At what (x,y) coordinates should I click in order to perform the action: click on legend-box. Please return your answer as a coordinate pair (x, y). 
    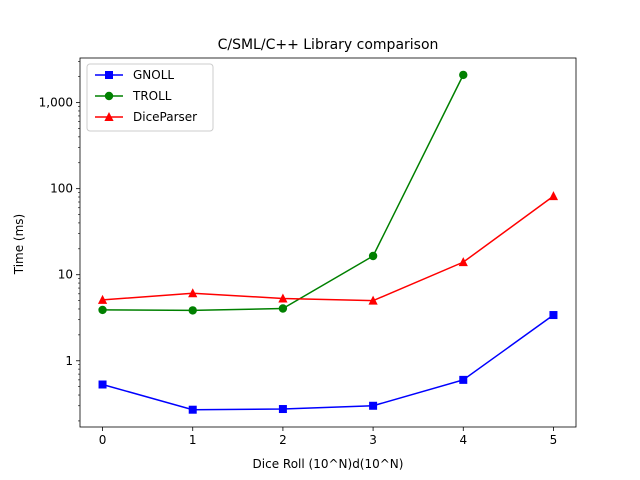
    Looking at the image, I should click on (150, 97).